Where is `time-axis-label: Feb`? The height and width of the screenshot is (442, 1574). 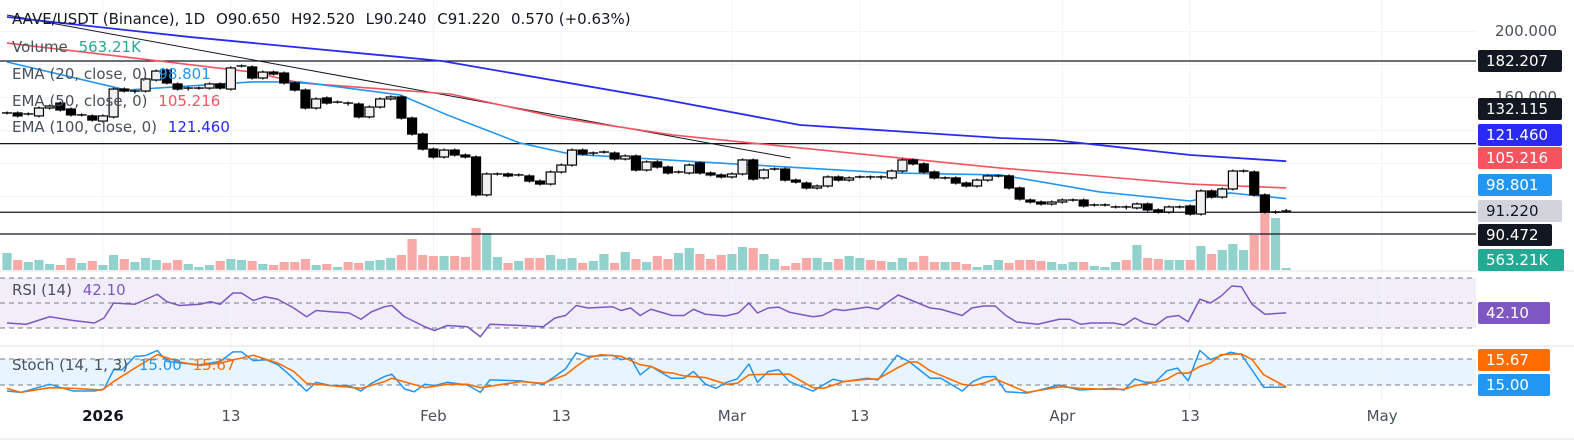
time-axis-label: Feb is located at coordinates (433, 416).